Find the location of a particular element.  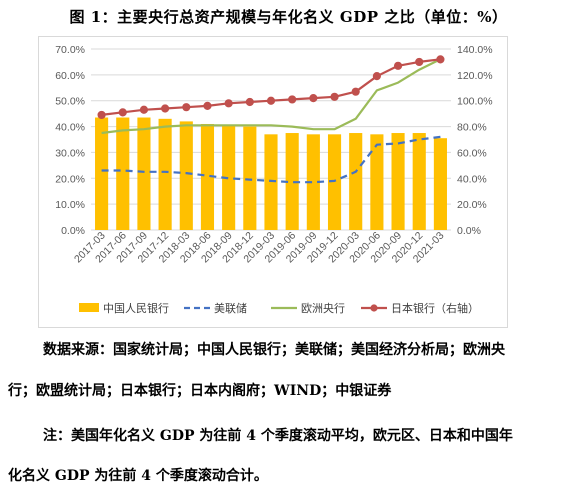

line-boj is located at coordinates (271, 87).